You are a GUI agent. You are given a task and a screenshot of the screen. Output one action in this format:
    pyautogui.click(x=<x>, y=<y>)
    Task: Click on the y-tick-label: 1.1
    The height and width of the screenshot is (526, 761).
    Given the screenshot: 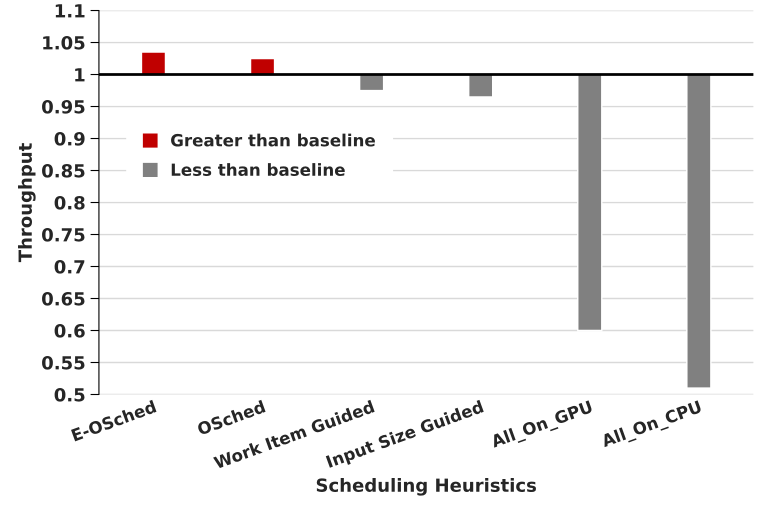 What is the action you would take?
    pyautogui.click(x=70, y=11)
    